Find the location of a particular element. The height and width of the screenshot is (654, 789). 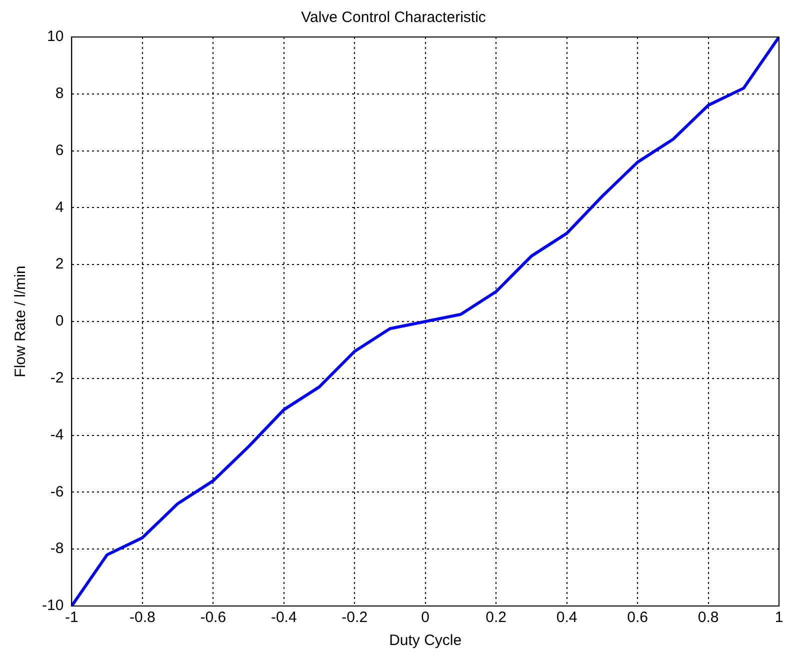

y-tick-label: 6 is located at coordinates (59, 150).